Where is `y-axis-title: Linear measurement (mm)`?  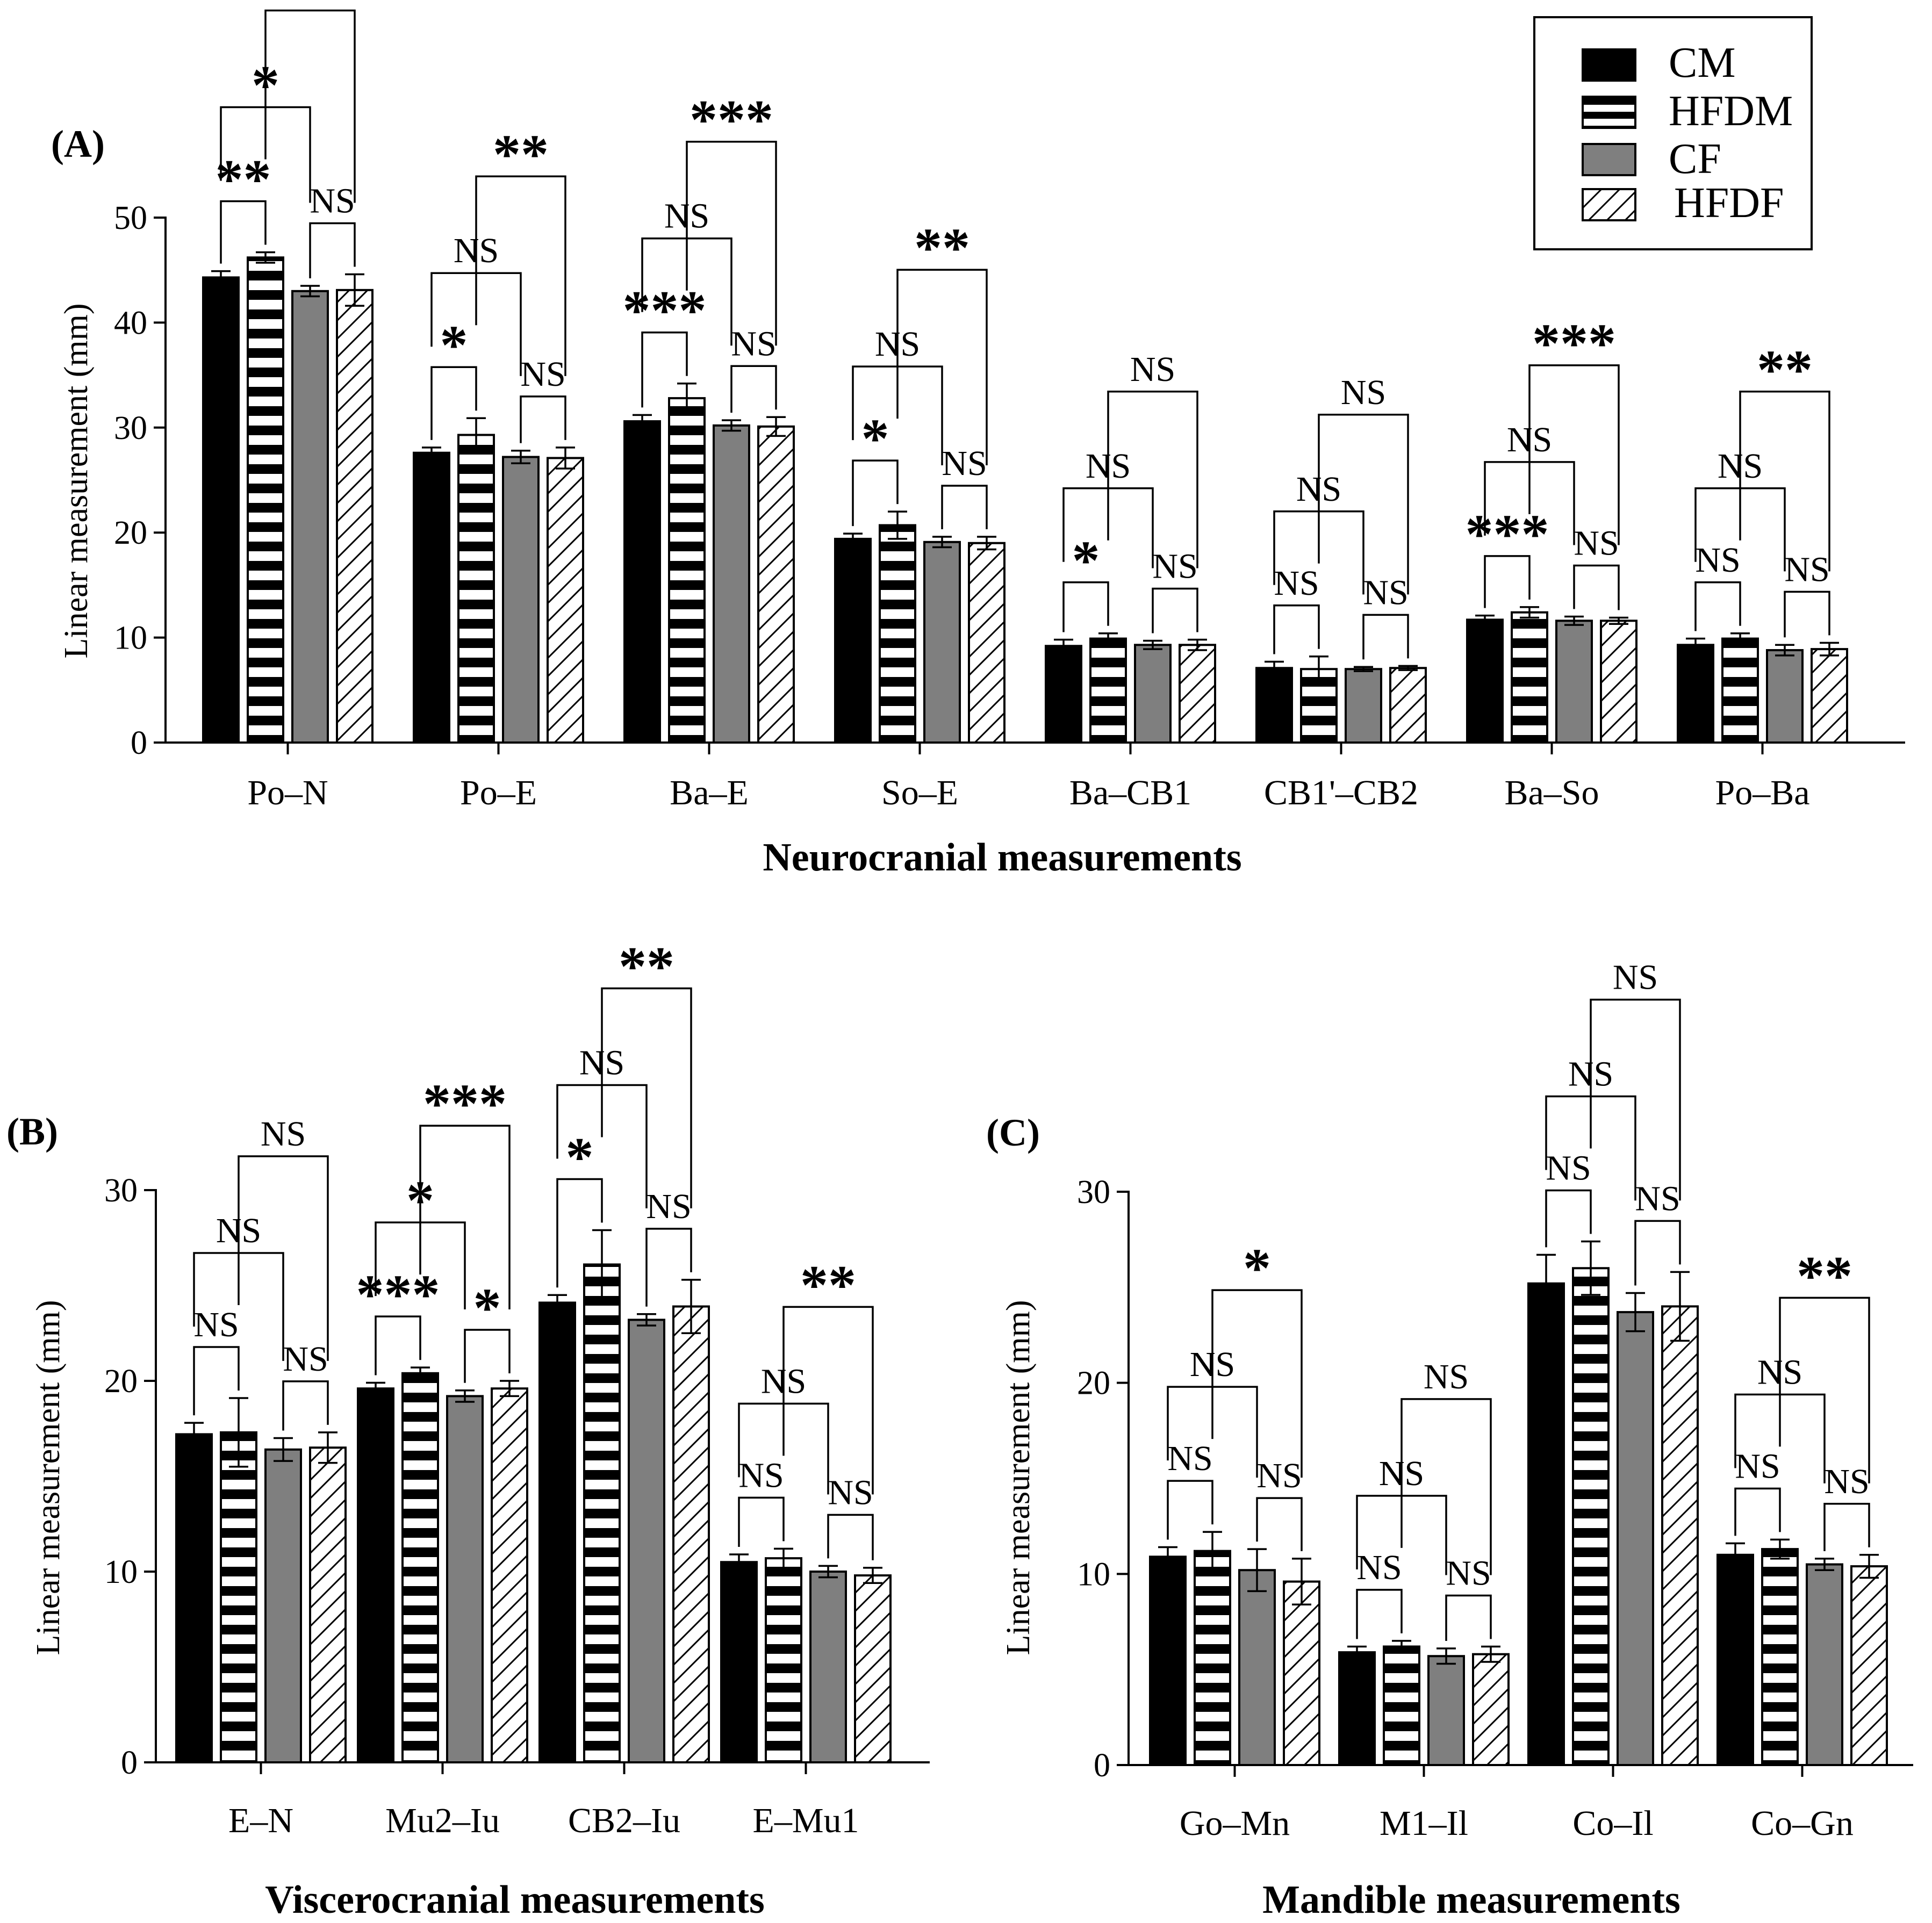 y-axis-title: Linear measurement (mm) is located at coordinates (49, 1477).